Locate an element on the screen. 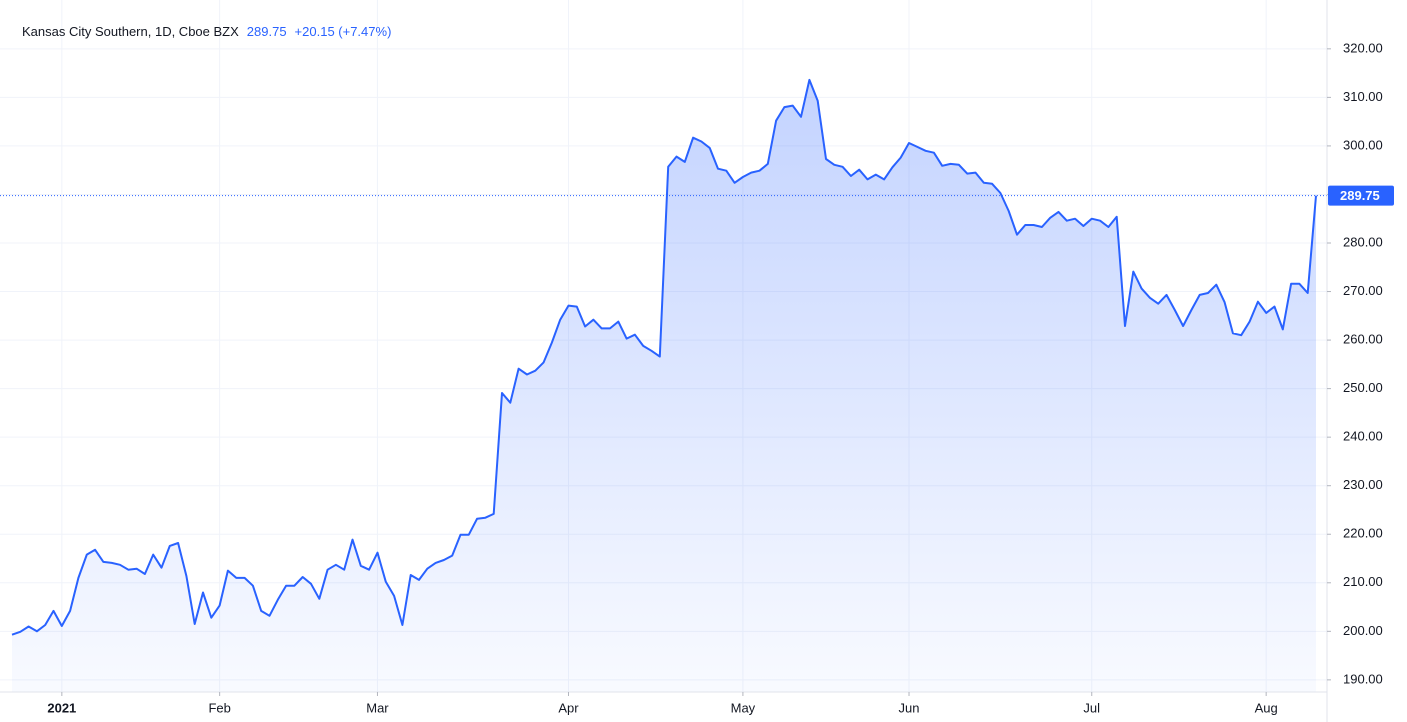 The image size is (1407, 722). last-price: 289.75 is located at coordinates (266, 31).